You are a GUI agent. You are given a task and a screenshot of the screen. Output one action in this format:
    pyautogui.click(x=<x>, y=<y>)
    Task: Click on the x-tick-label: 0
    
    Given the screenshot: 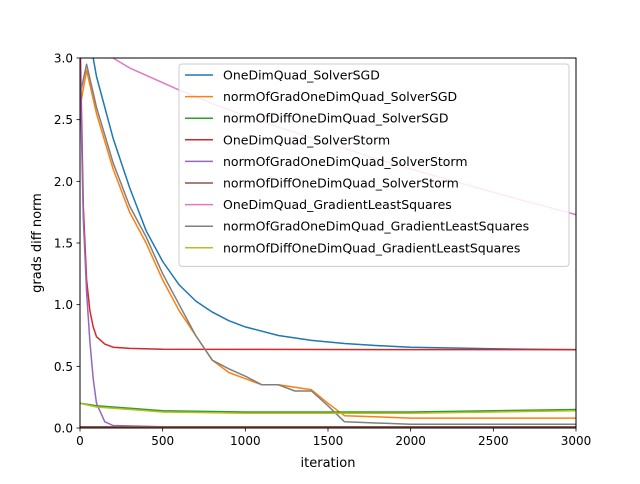 What is the action you would take?
    pyautogui.click(x=80, y=441)
    